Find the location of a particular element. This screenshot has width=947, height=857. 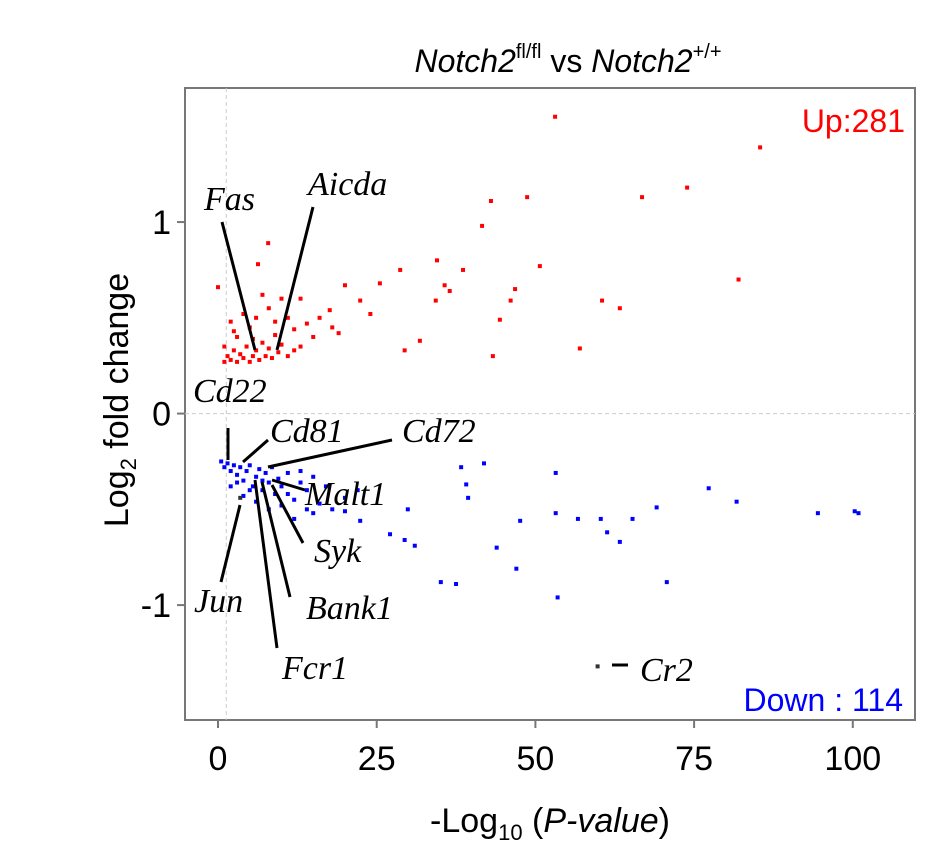

gene-label: Aicda is located at coordinates (346, 184).